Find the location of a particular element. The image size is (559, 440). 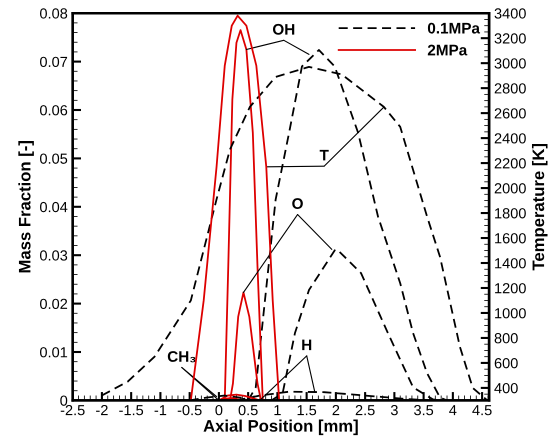

x-tick-label: 2 is located at coordinates (336, 410).